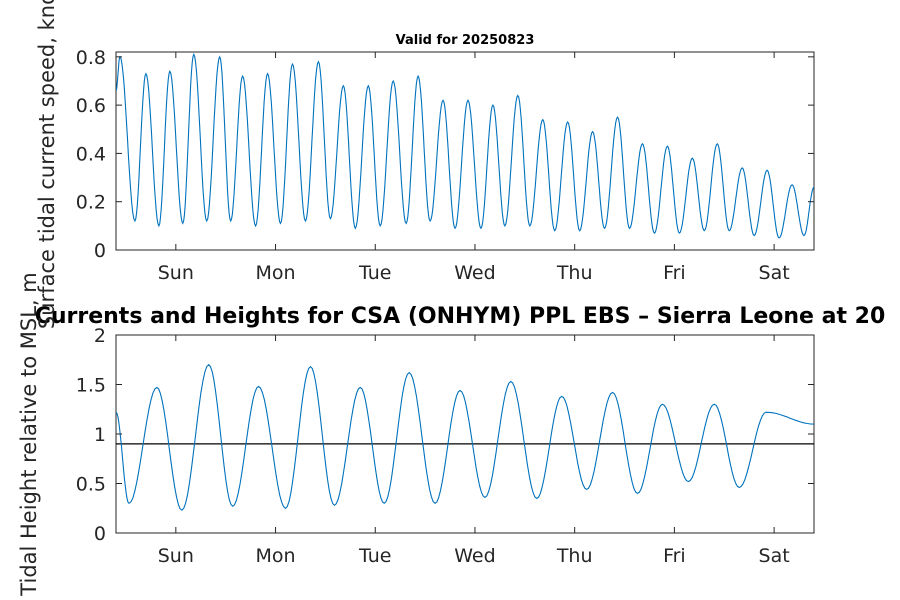 The height and width of the screenshot is (600, 900). What do you see at coordinates (91, 203) in the screenshot?
I see `ytick-label: 0.2` at bounding box center [91, 203].